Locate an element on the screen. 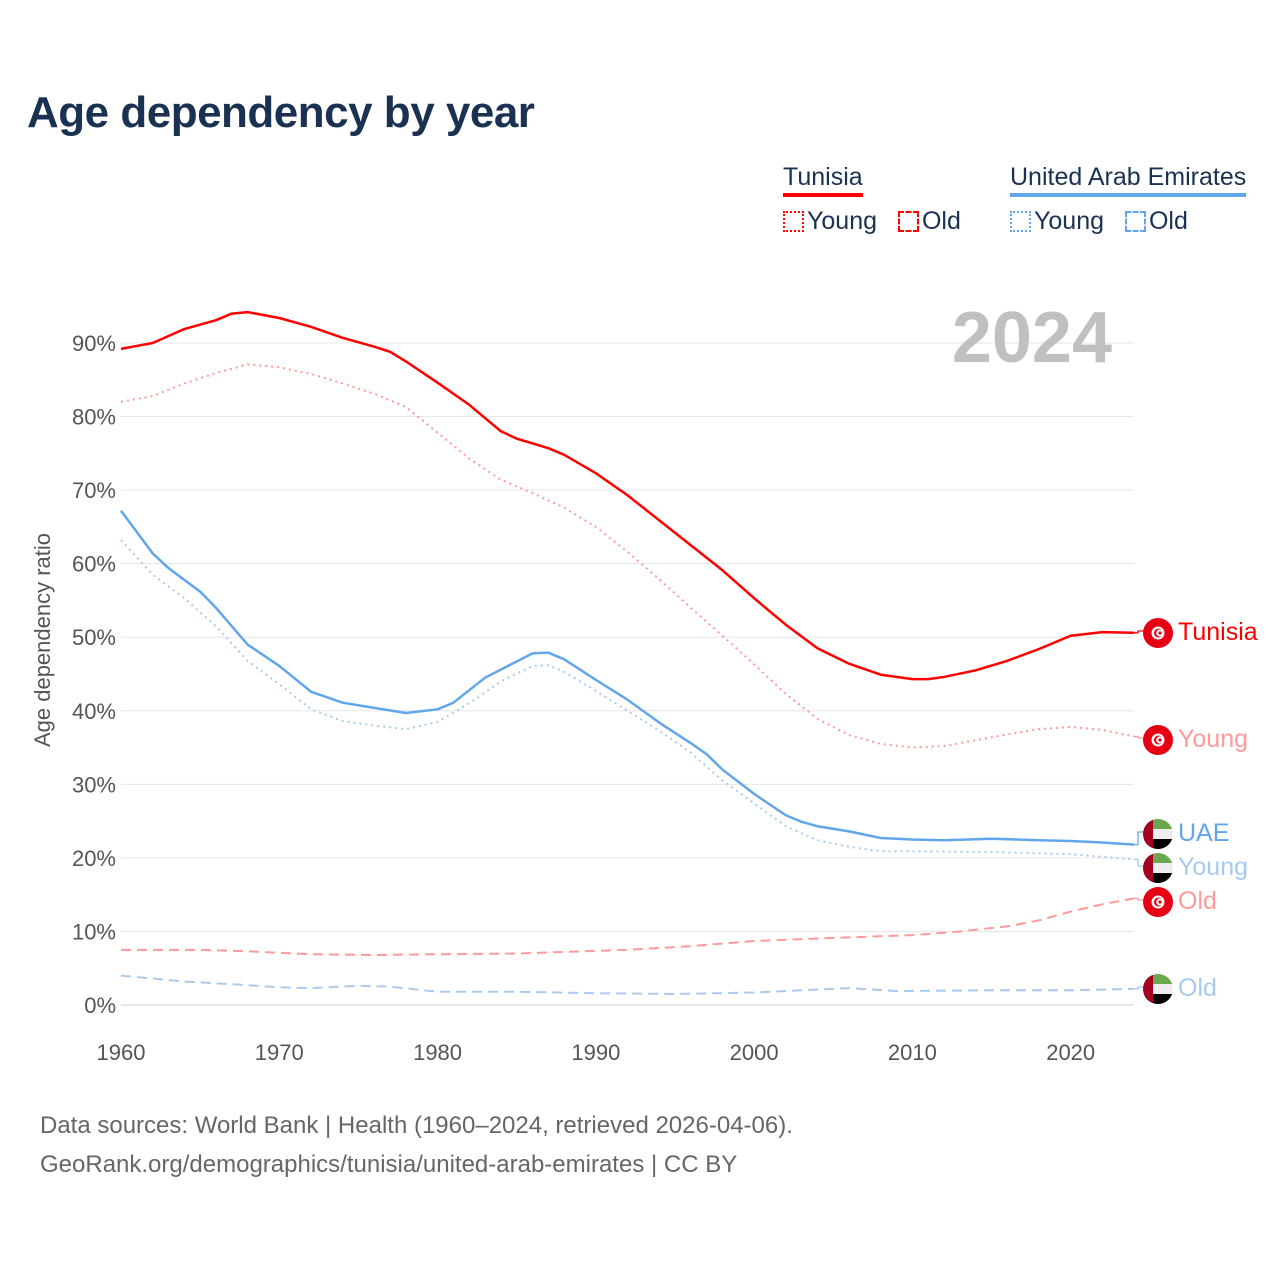  year-watermark: 2024 is located at coordinates (1032, 338).